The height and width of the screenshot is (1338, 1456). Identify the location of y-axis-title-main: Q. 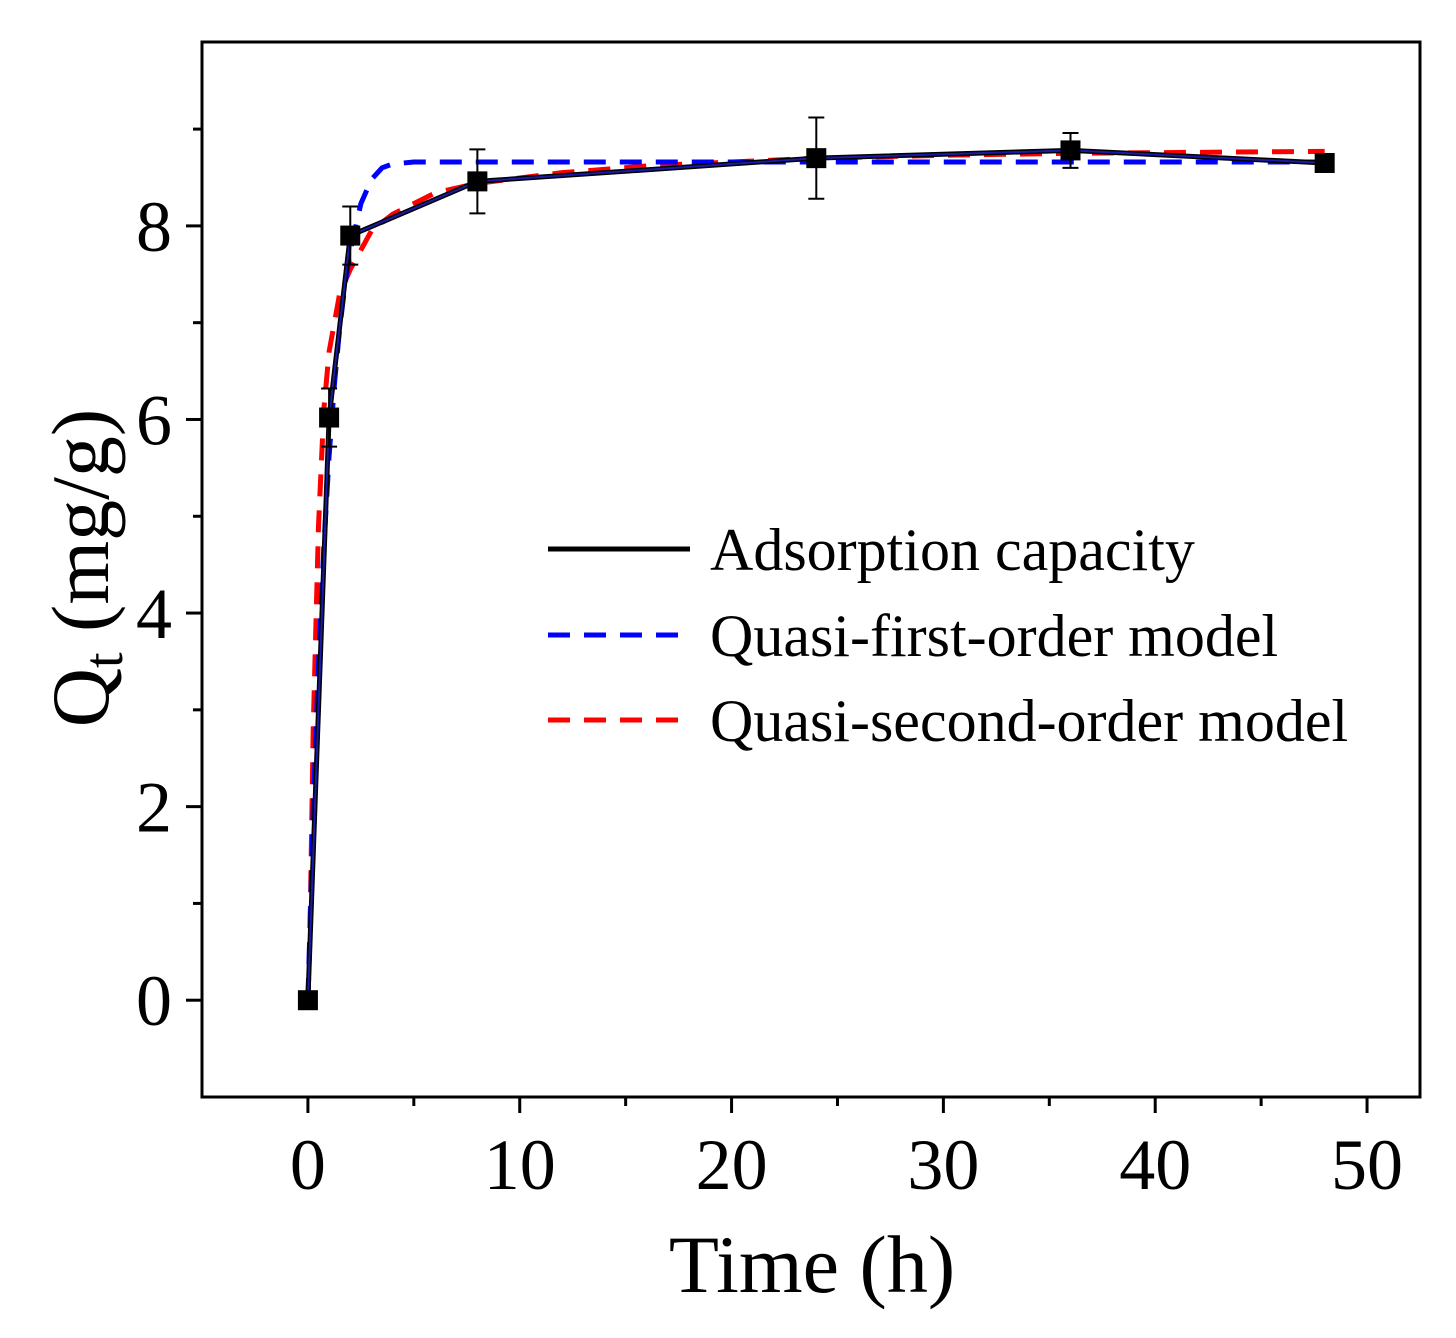
(80, 697).